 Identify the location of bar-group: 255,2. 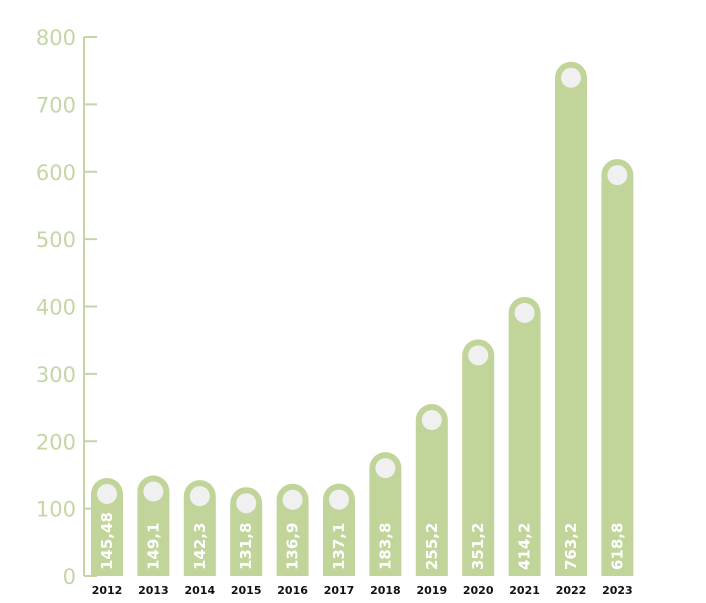
(431, 490).